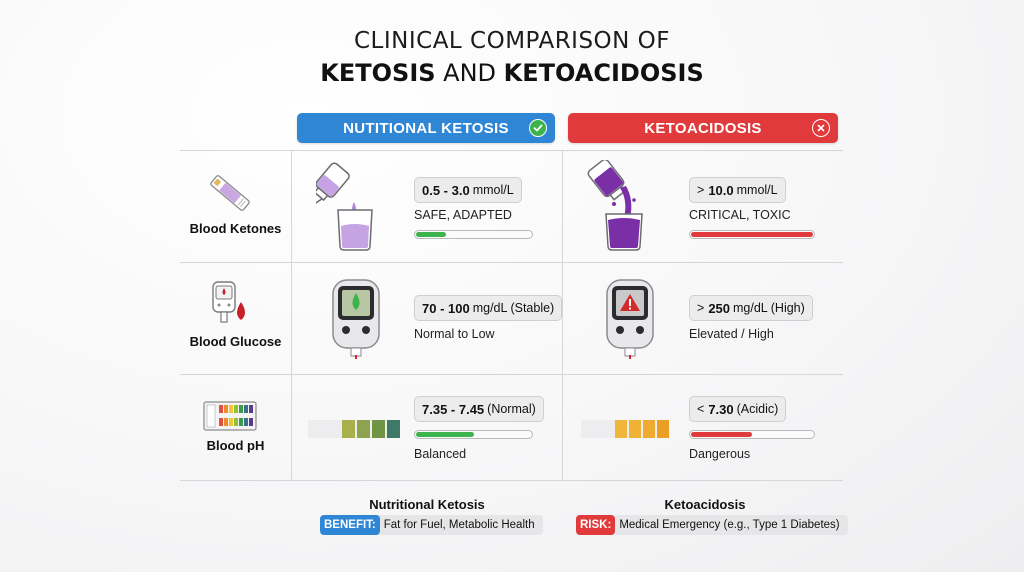  Describe the element at coordinates (463, 215) in the screenshot. I see `status-ketones-nutritional: SAFE, ADAPTED` at that location.